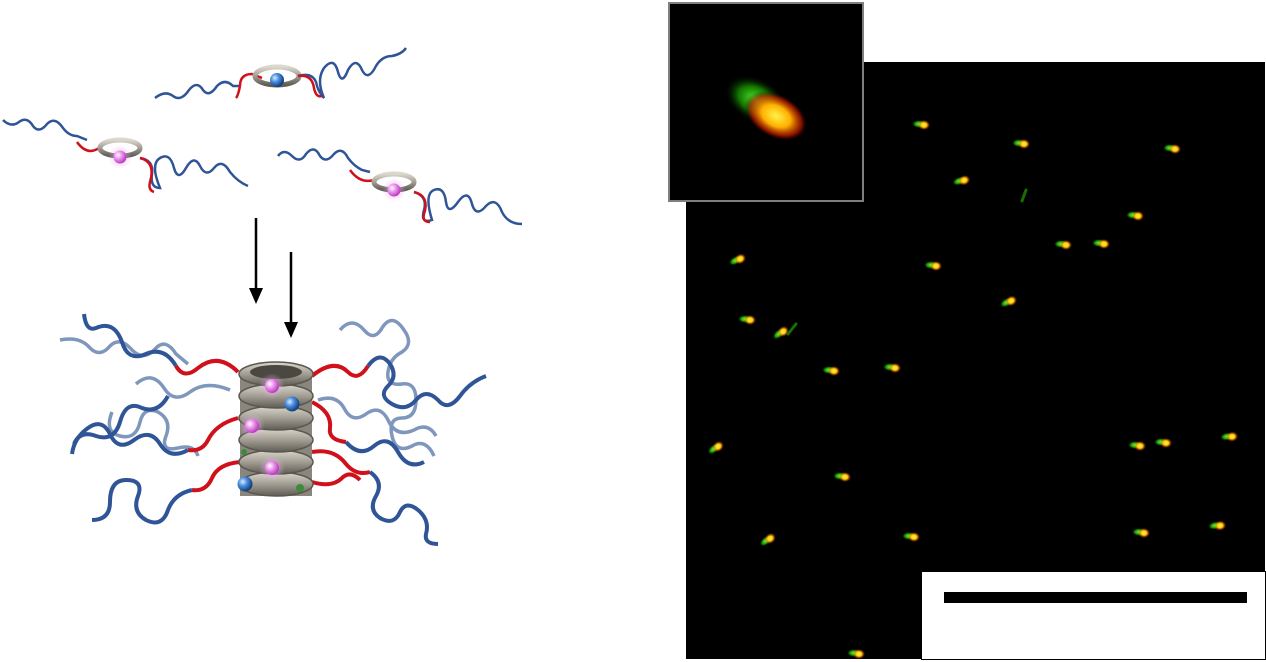  I want to click on assembly-linkers, so click(272, 426).